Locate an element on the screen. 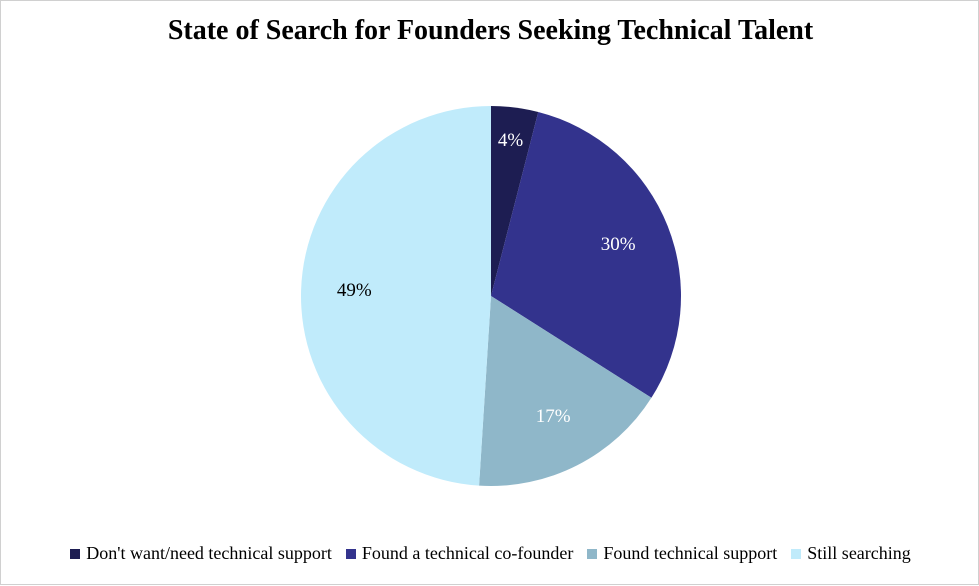  legend-label: Found a technical co-founder is located at coordinates (467, 553).